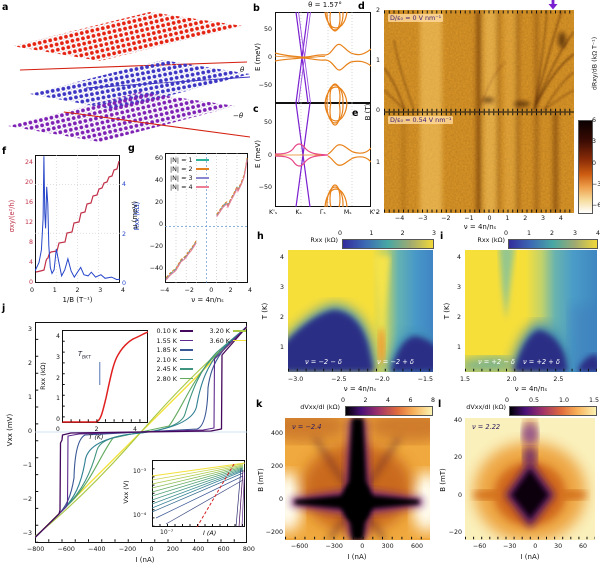 The height and width of the screenshot is (566, 600). Describe the element at coordinates (553, 244) in the screenshot. I see `panel-i-colorbar` at that location.